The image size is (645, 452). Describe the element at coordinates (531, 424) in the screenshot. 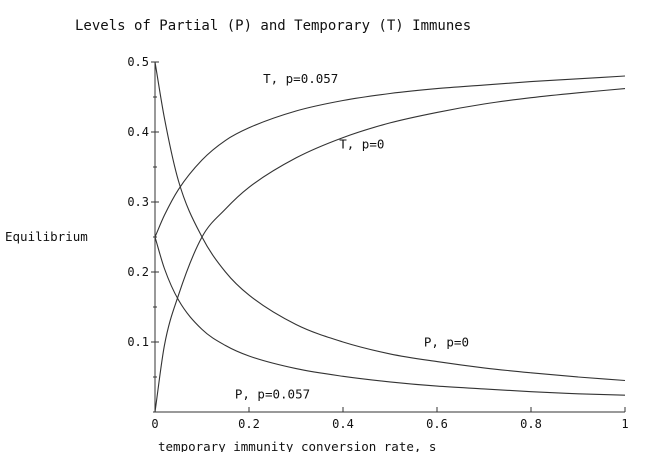

I see `x-tick-label: 0.8` at that location.